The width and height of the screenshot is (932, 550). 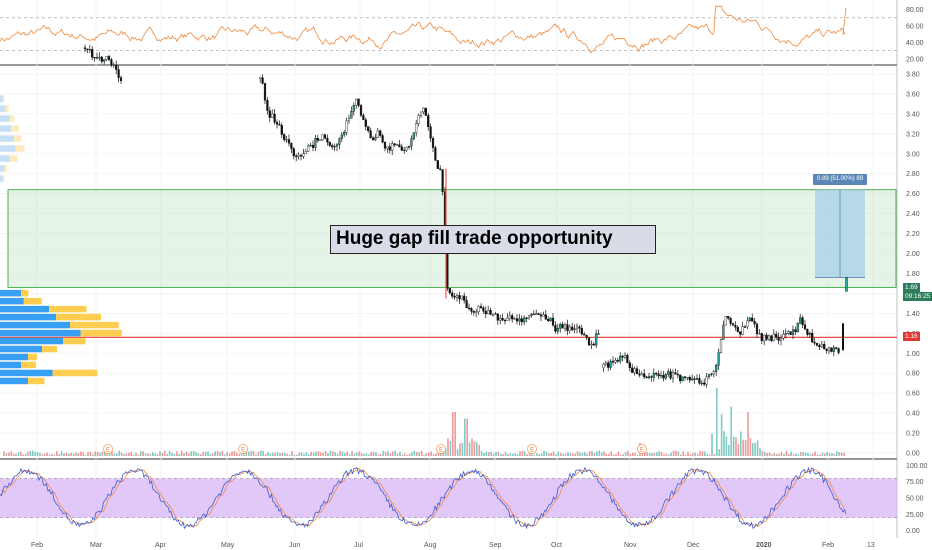 What do you see at coordinates (915, 482) in the screenshot?
I see `stoch-tick-label: 75.00` at bounding box center [915, 482].